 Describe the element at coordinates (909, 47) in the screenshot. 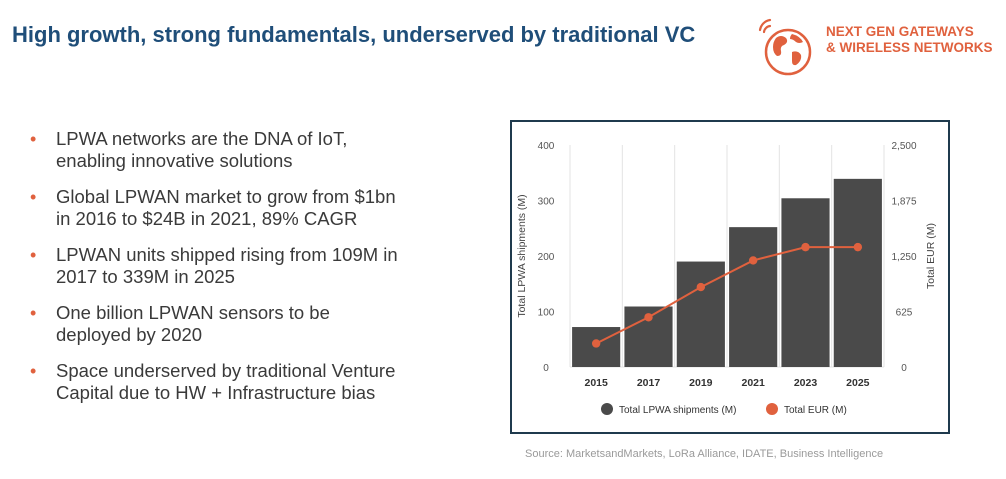

I see `logo-line-2: & WIRELESS NETWORKS` at that location.